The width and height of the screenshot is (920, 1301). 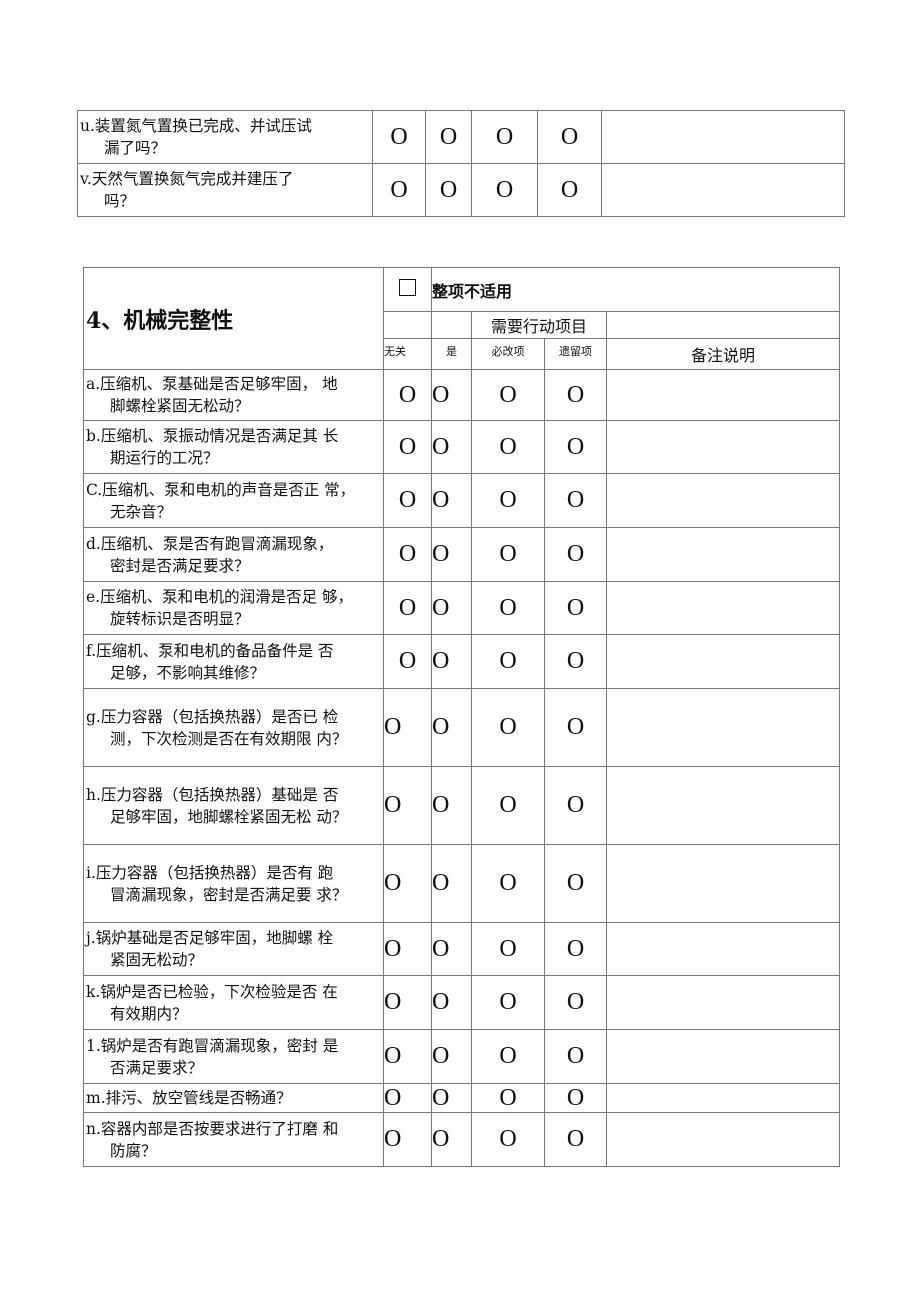 What do you see at coordinates (141, 511) in the screenshot?
I see `question-line: 无杂音？` at bounding box center [141, 511].